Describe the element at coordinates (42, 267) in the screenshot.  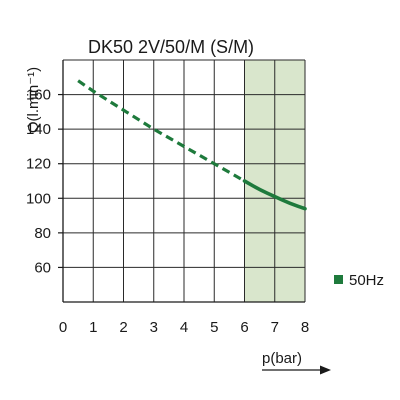
I see `y-tick-label: 60` at that location.